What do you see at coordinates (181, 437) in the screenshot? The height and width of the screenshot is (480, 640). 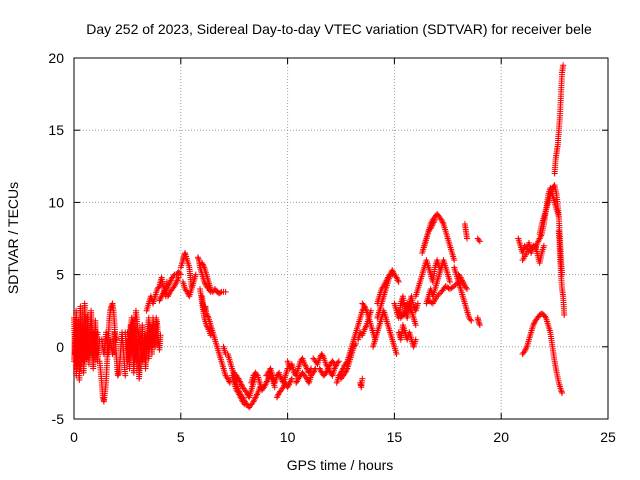 I see `x-tick-label: 5` at bounding box center [181, 437].